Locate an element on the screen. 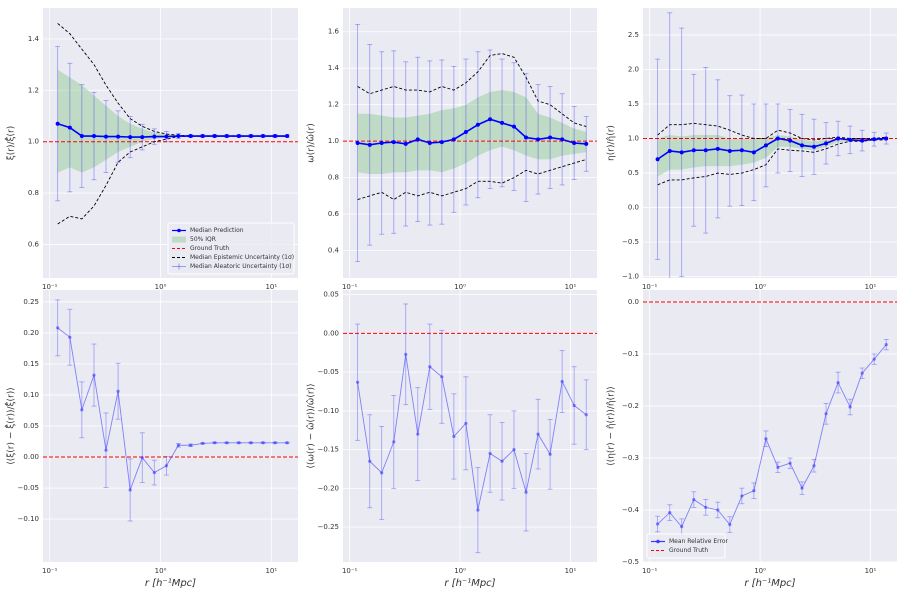  y-tick-label: 0.05 is located at coordinates (331, 295).